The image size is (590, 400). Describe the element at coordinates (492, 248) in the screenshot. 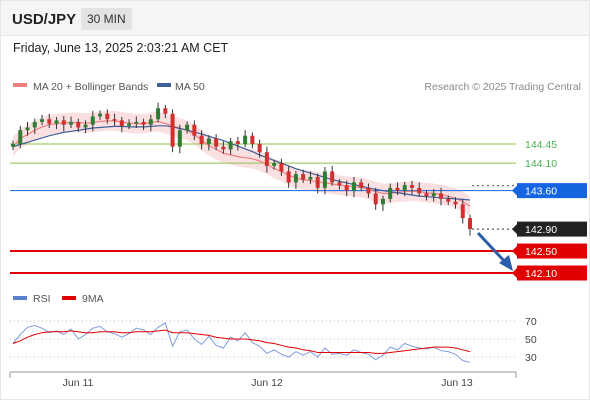

I see `forecast-arrow-shaft` at that location.